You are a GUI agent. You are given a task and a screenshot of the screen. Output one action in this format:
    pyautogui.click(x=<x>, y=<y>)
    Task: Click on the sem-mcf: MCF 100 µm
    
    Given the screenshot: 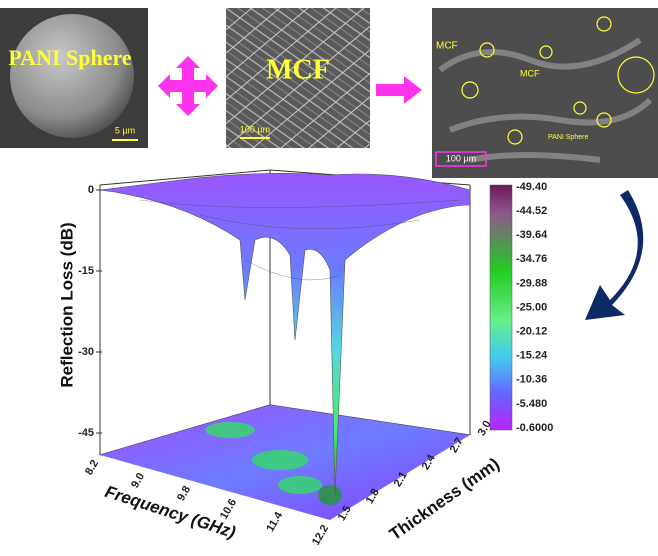 What is the action you would take?
    pyautogui.click(x=298, y=78)
    